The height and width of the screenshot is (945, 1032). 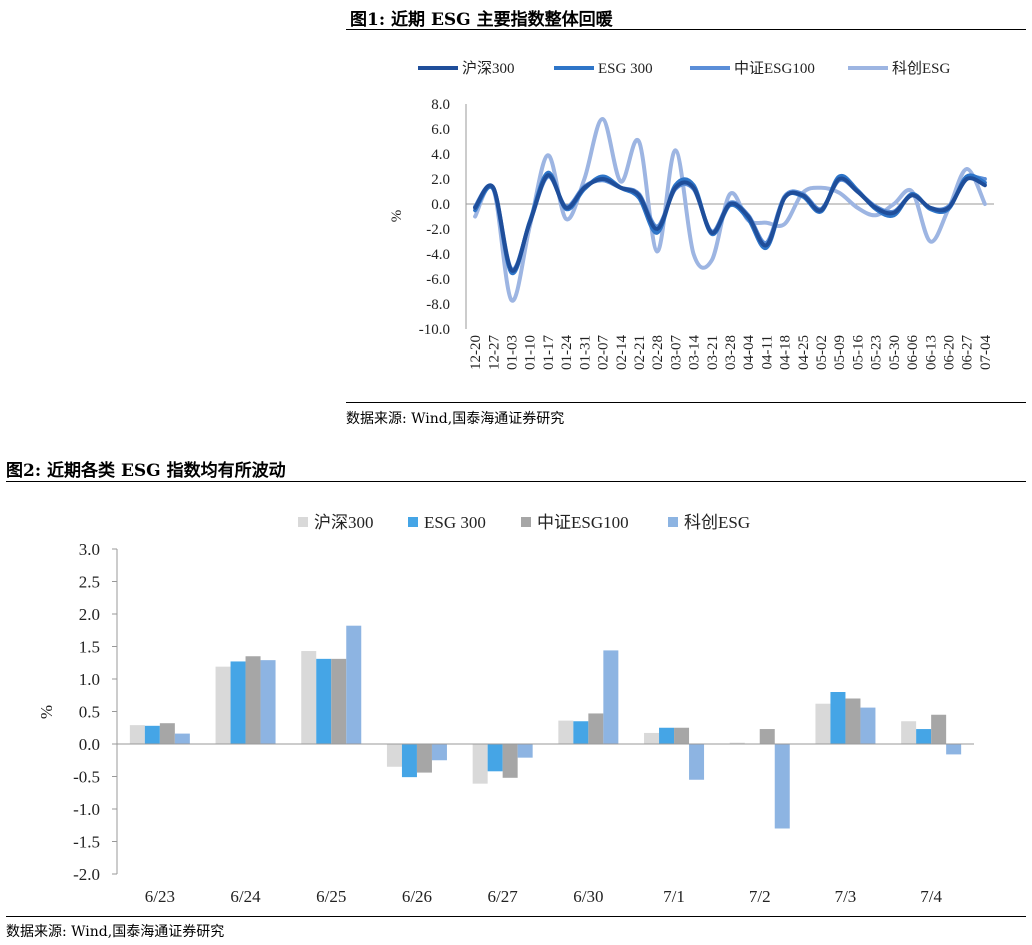 I want to click on y-tick-label: 0.5, so click(x=89, y=712).